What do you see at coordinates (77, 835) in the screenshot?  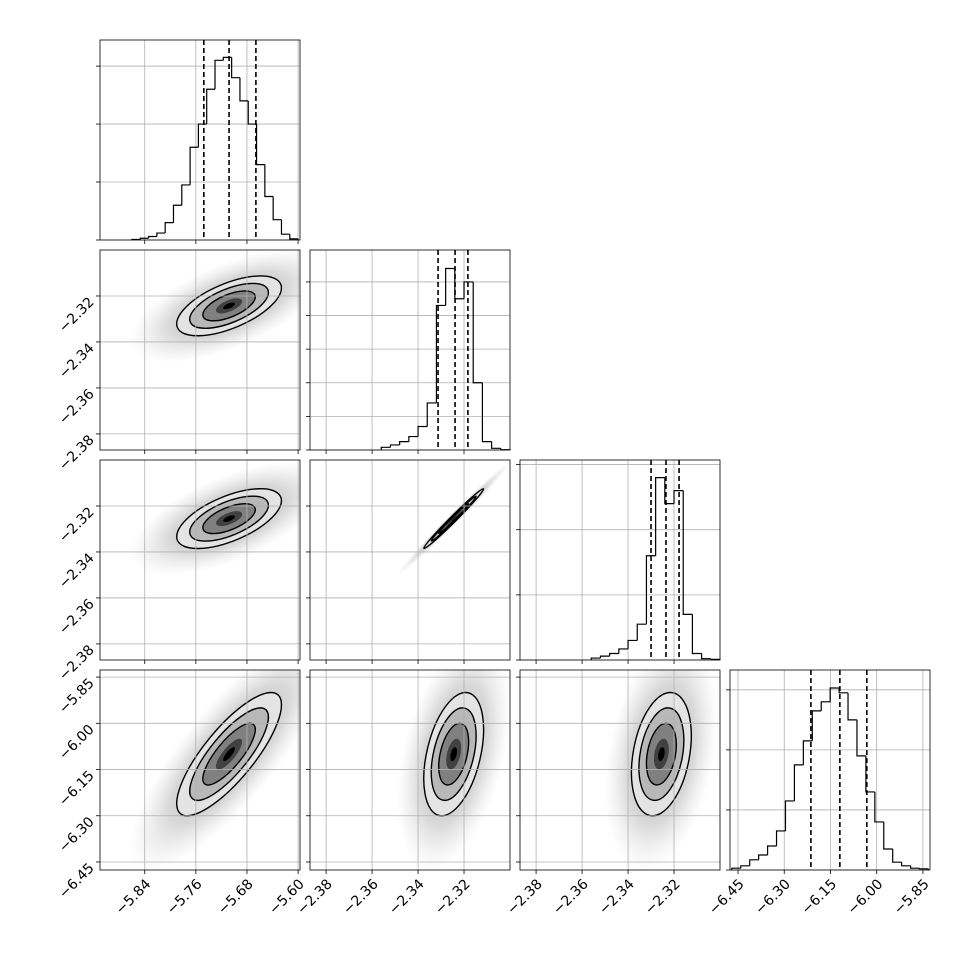 I see `y-tick-label: −6.30` at bounding box center [77, 835].